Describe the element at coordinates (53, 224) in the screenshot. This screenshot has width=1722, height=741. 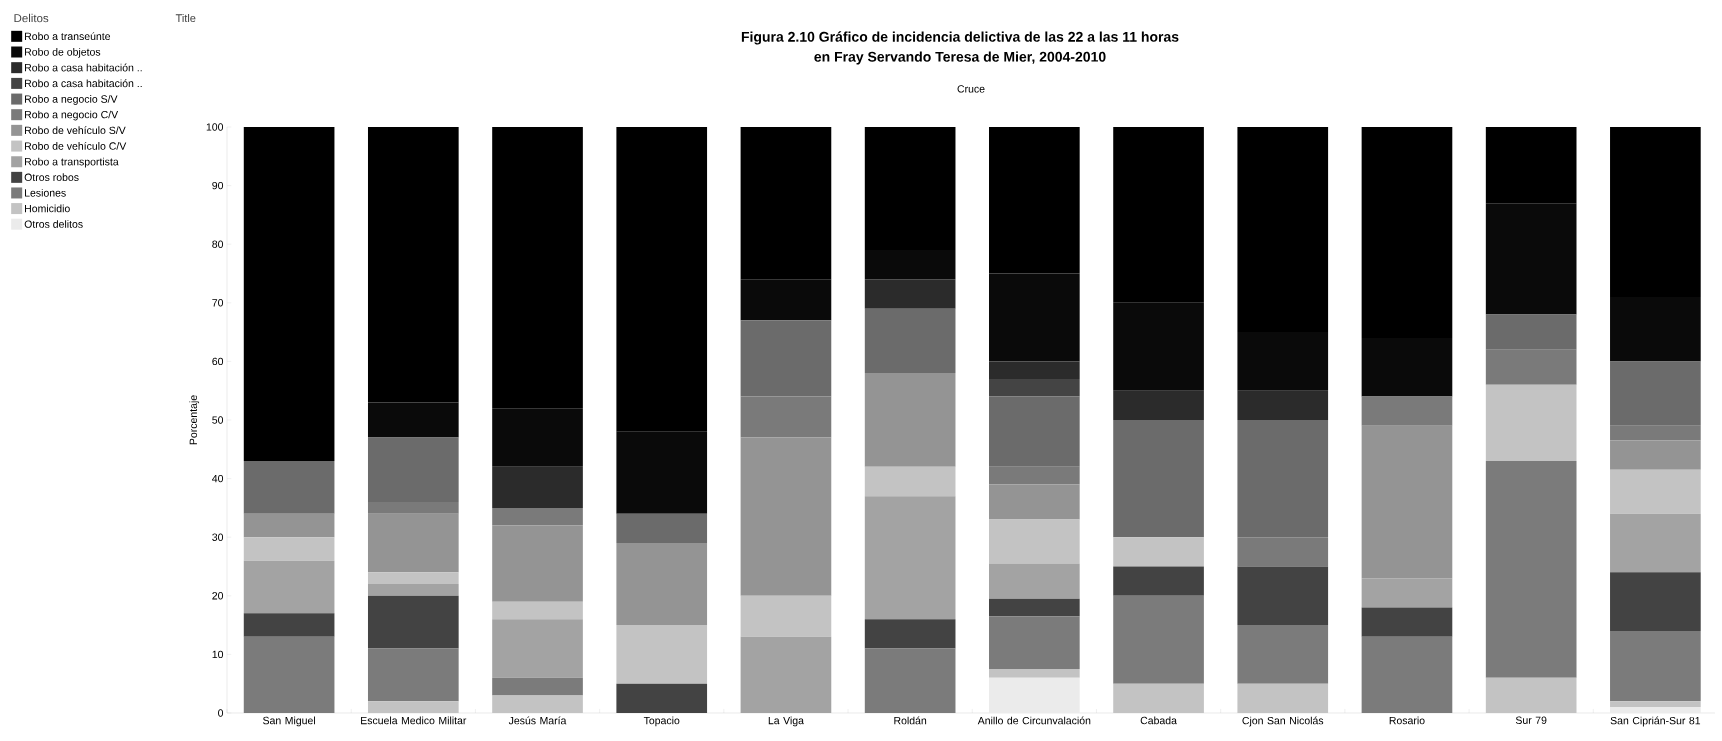
I see `legend-label: Otros delitos` at that location.